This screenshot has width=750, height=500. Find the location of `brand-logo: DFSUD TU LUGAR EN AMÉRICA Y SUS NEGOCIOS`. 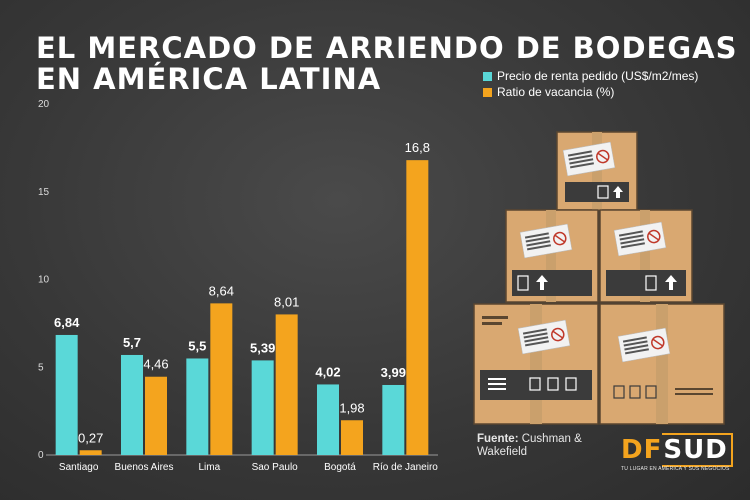

brand-logo: DFSUD TU LUGAR EN AMÉRICA Y SUS NEGOCIOS is located at coordinates (677, 452).